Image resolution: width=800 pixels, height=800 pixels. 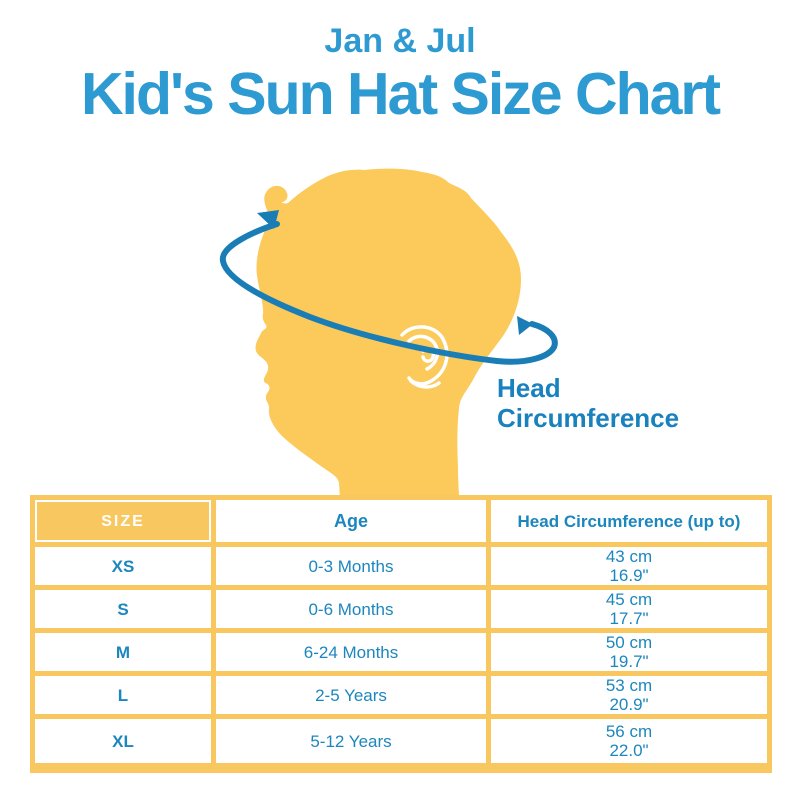 What do you see at coordinates (400, 94) in the screenshot?
I see `page-title: Kid's Sun Hat Size Chart` at bounding box center [400, 94].